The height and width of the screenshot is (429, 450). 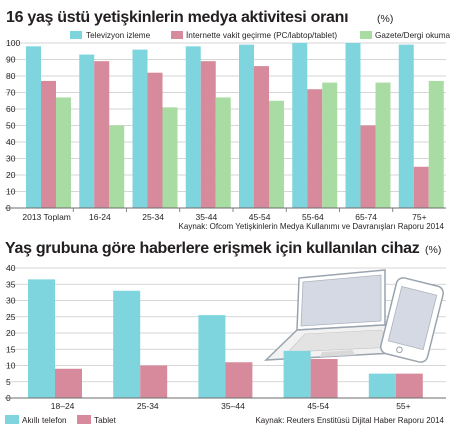 What do you see at coordinates (412, 320) in the screenshot?
I see `tablet-icon` at bounding box center [412, 320].